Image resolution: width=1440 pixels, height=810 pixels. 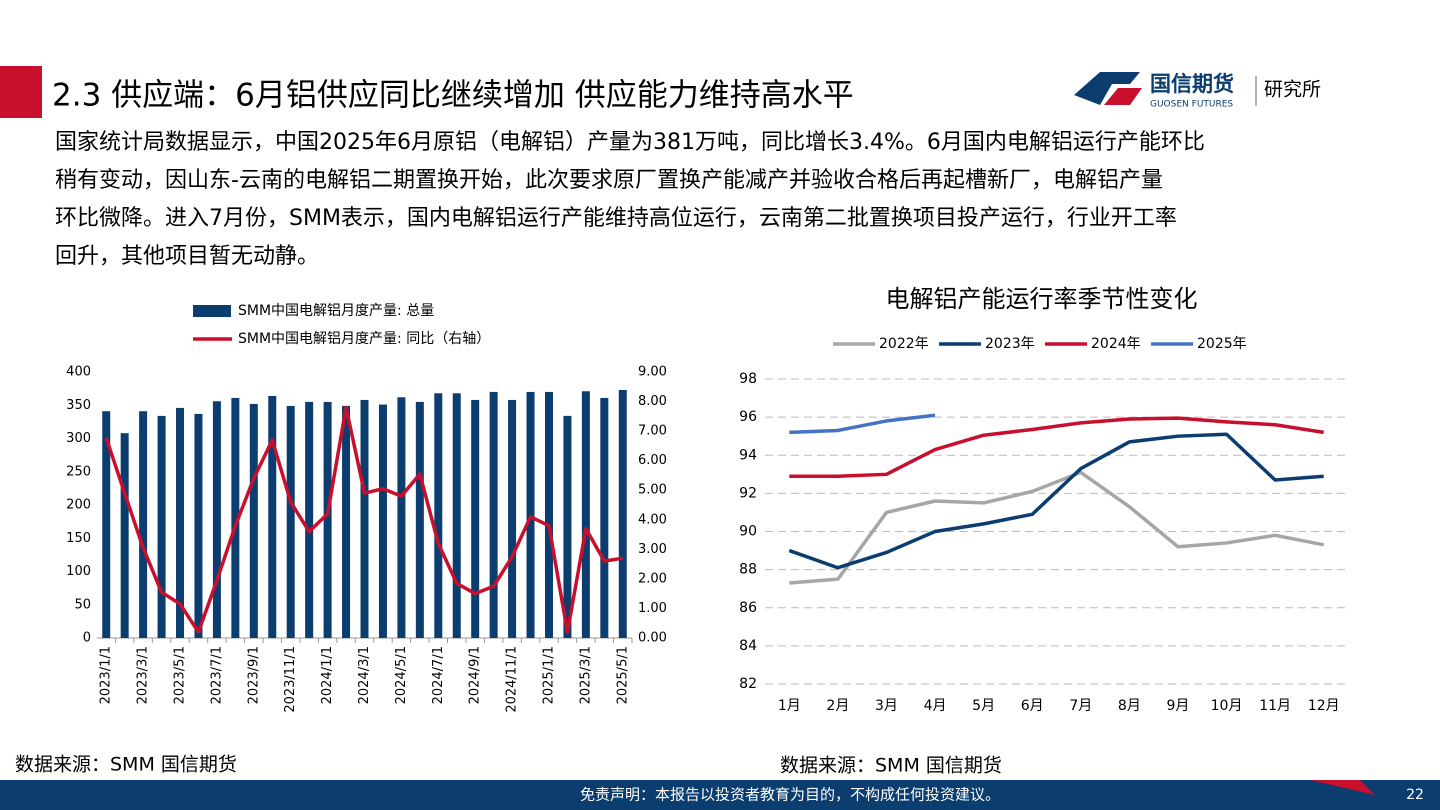 What do you see at coordinates (1010, 344) in the screenshot?
I see `legend-label: 2023年` at bounding box center [1010, 344].